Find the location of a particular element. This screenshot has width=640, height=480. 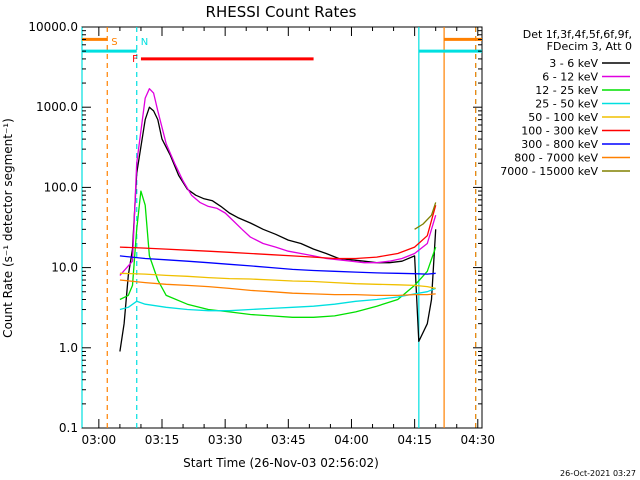

marker-label-f: F is located at coordinates (135, 59).